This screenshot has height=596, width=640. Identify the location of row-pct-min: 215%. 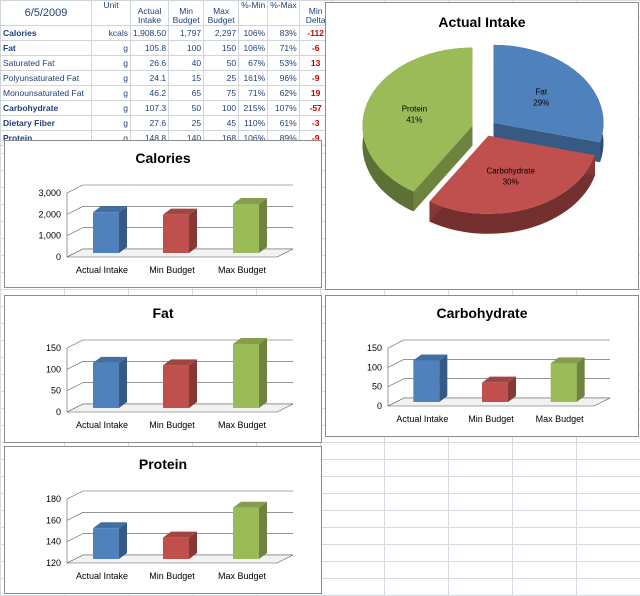
(253, 108).